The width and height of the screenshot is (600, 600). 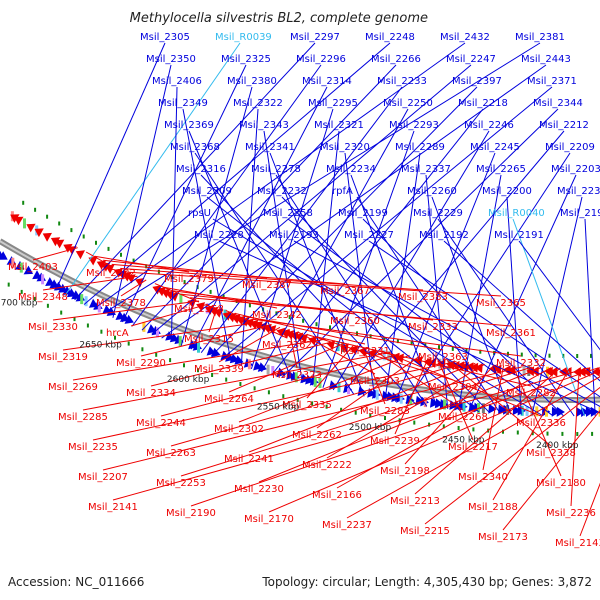 I want to click on gene-label: Msil_2340, so click(x=483, y=477).